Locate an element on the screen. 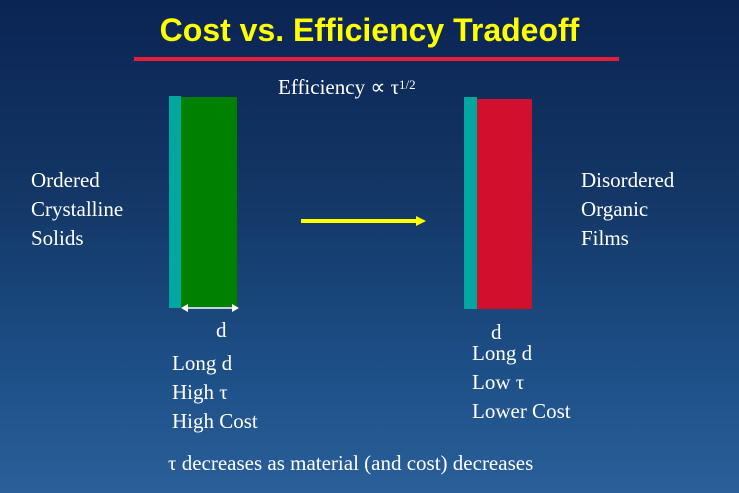 The height and width of the screenshot is (493, 739). right-thickness-label: d is located at coordinates (496, 332).